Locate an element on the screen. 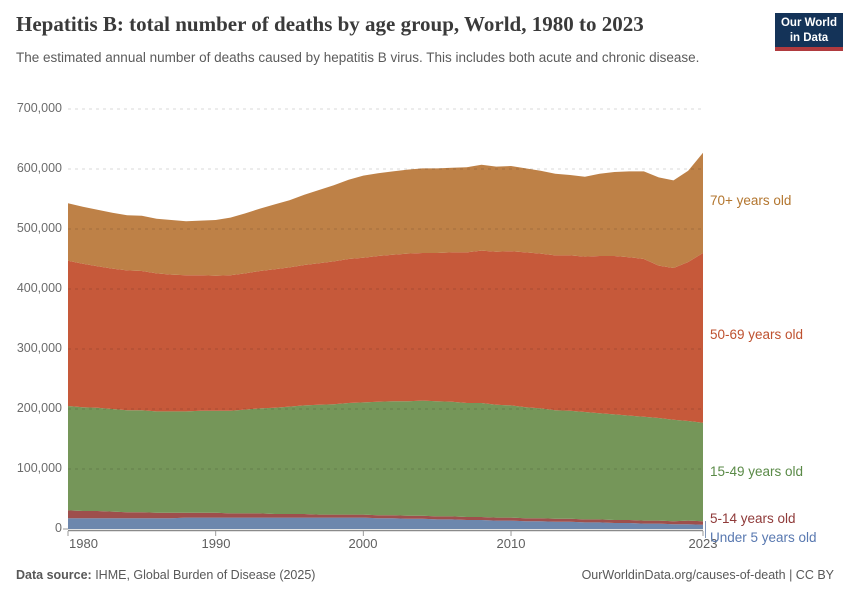 The width and height of the screenshot is (850, 600). owid-logo: Our World in Data is located at coordinates (809, 32).